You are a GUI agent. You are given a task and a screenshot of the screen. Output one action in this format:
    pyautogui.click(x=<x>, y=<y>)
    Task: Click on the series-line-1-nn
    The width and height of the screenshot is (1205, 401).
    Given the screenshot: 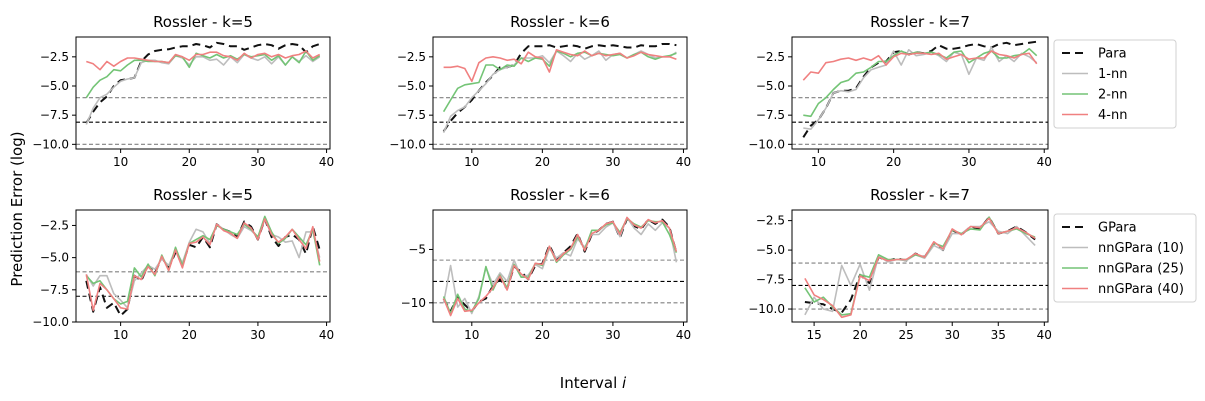 What is the action you would take?
    pyautogui.click(x=920, y=88)
    